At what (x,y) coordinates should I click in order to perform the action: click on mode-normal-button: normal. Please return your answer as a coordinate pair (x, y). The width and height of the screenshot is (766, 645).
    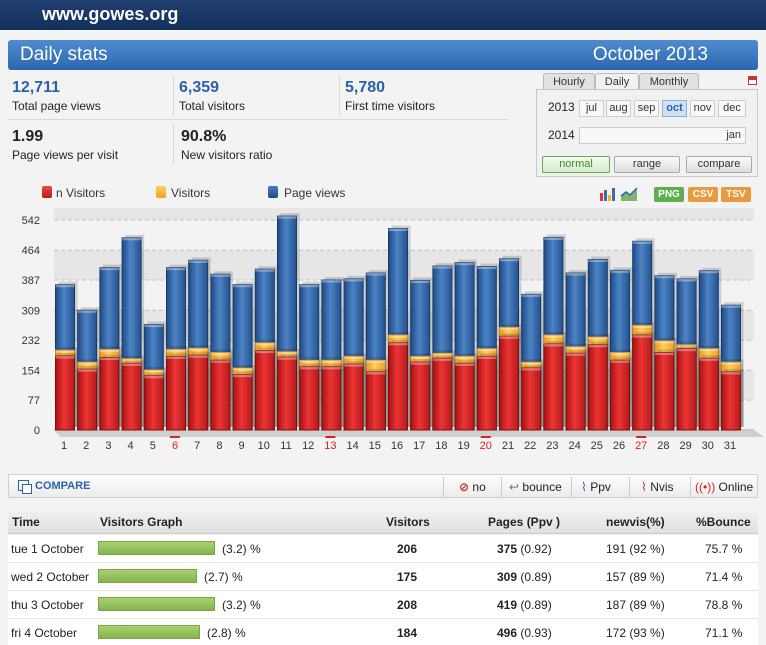
    Looking at the image, I should click on (576, 164).